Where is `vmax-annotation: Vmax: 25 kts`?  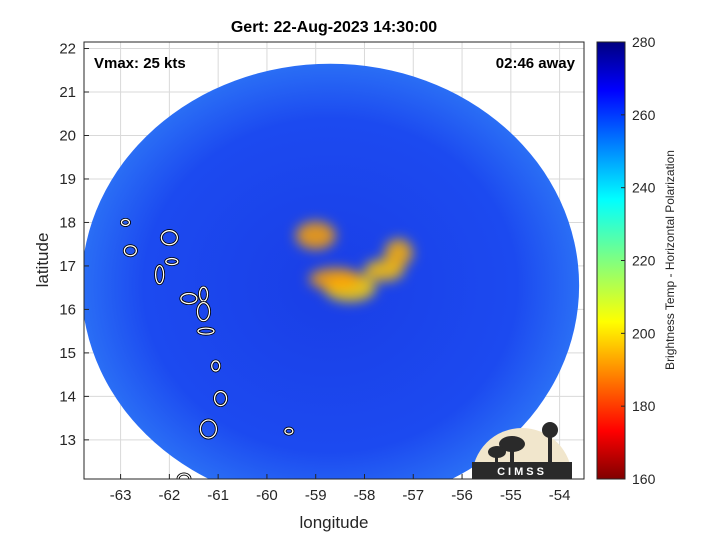 vmax-annotation: Vmax: 25 kts is located at coordinates (140, 63).